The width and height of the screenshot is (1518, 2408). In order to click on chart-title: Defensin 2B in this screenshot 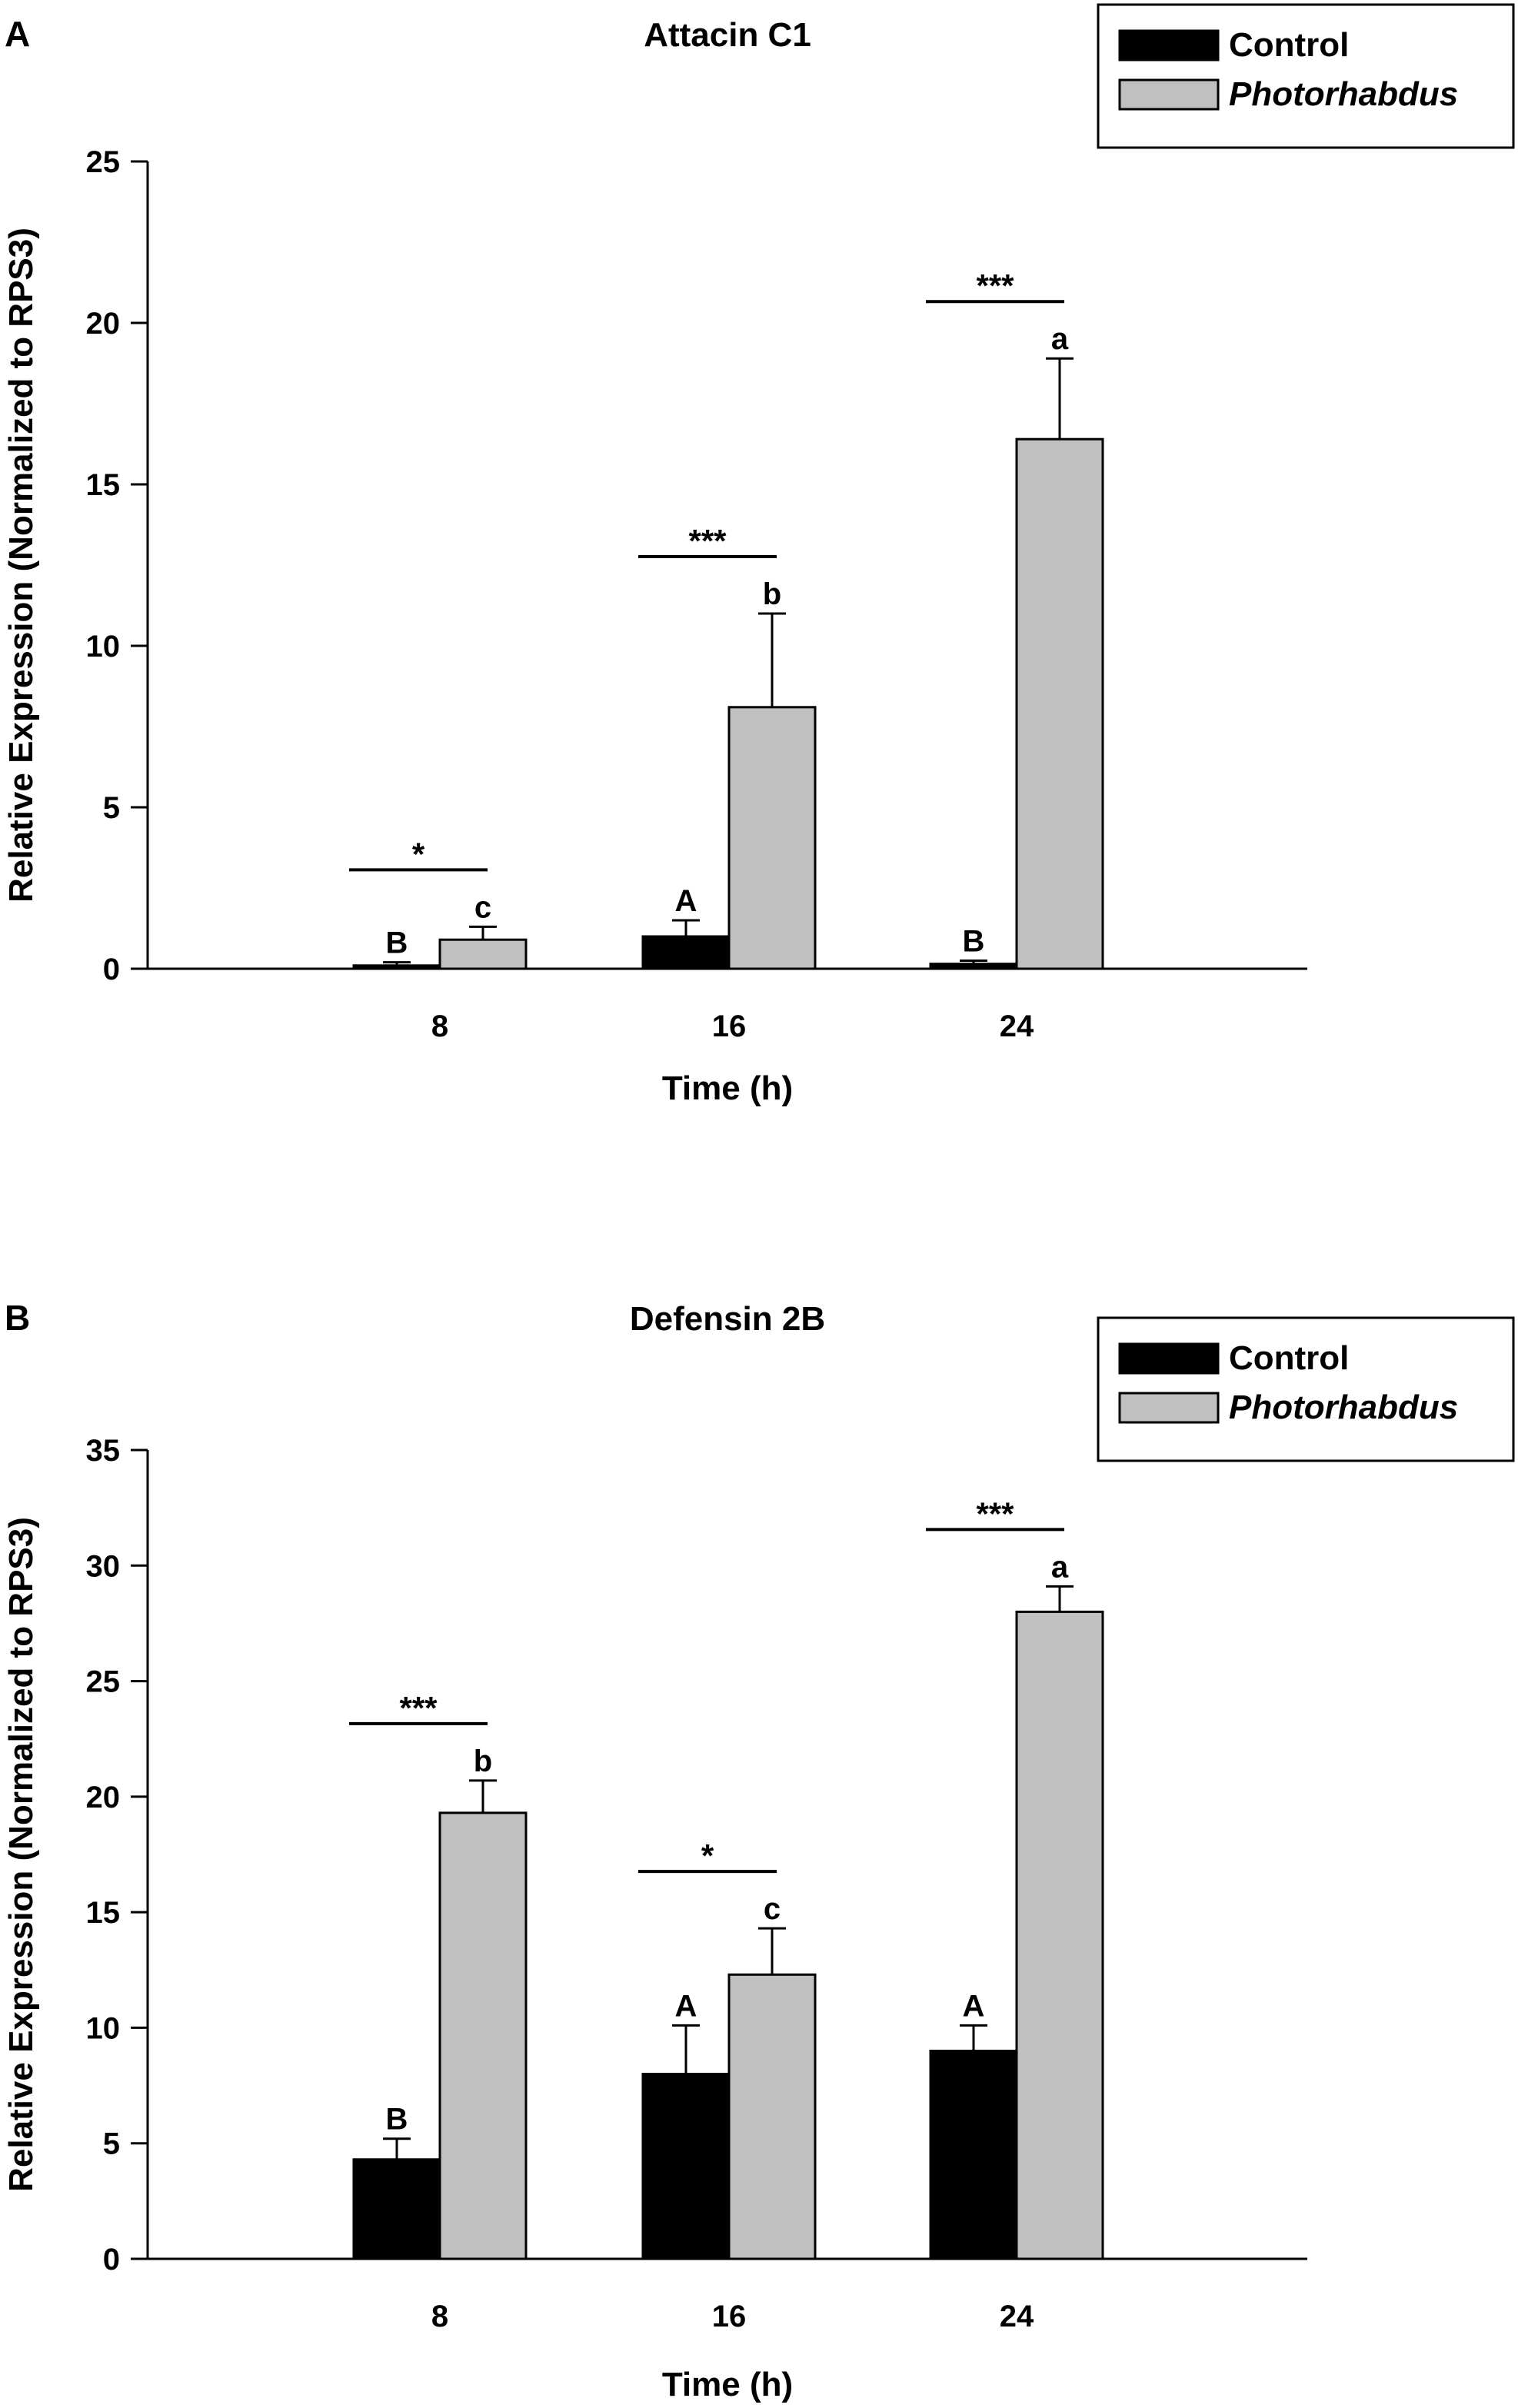, I will do `click(727, 1319)`.